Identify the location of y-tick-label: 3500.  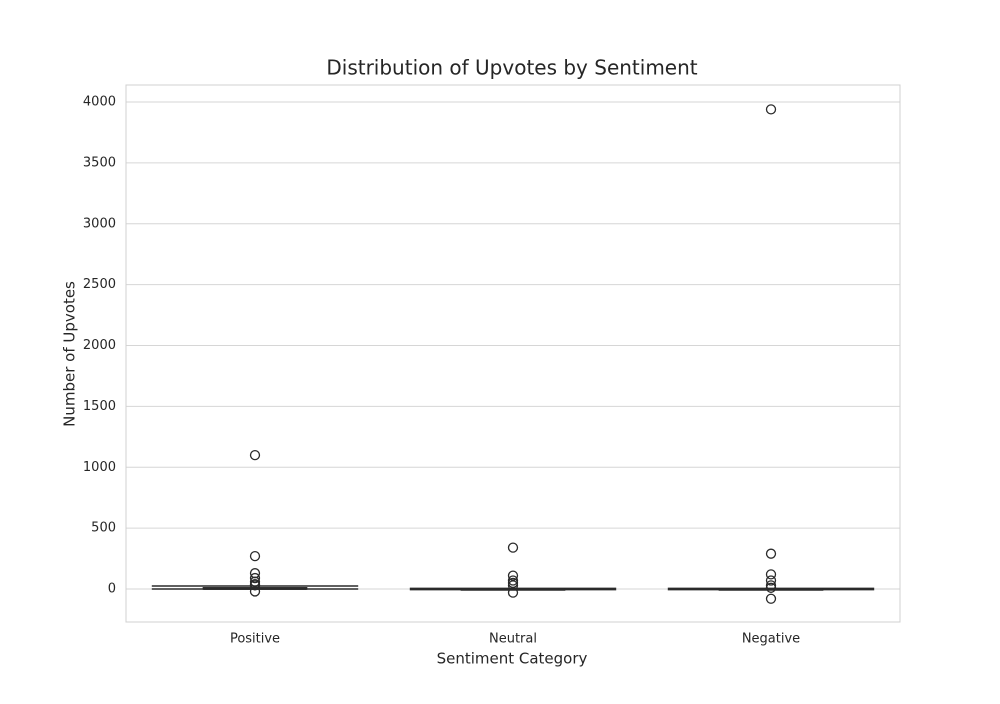
(99, 162).